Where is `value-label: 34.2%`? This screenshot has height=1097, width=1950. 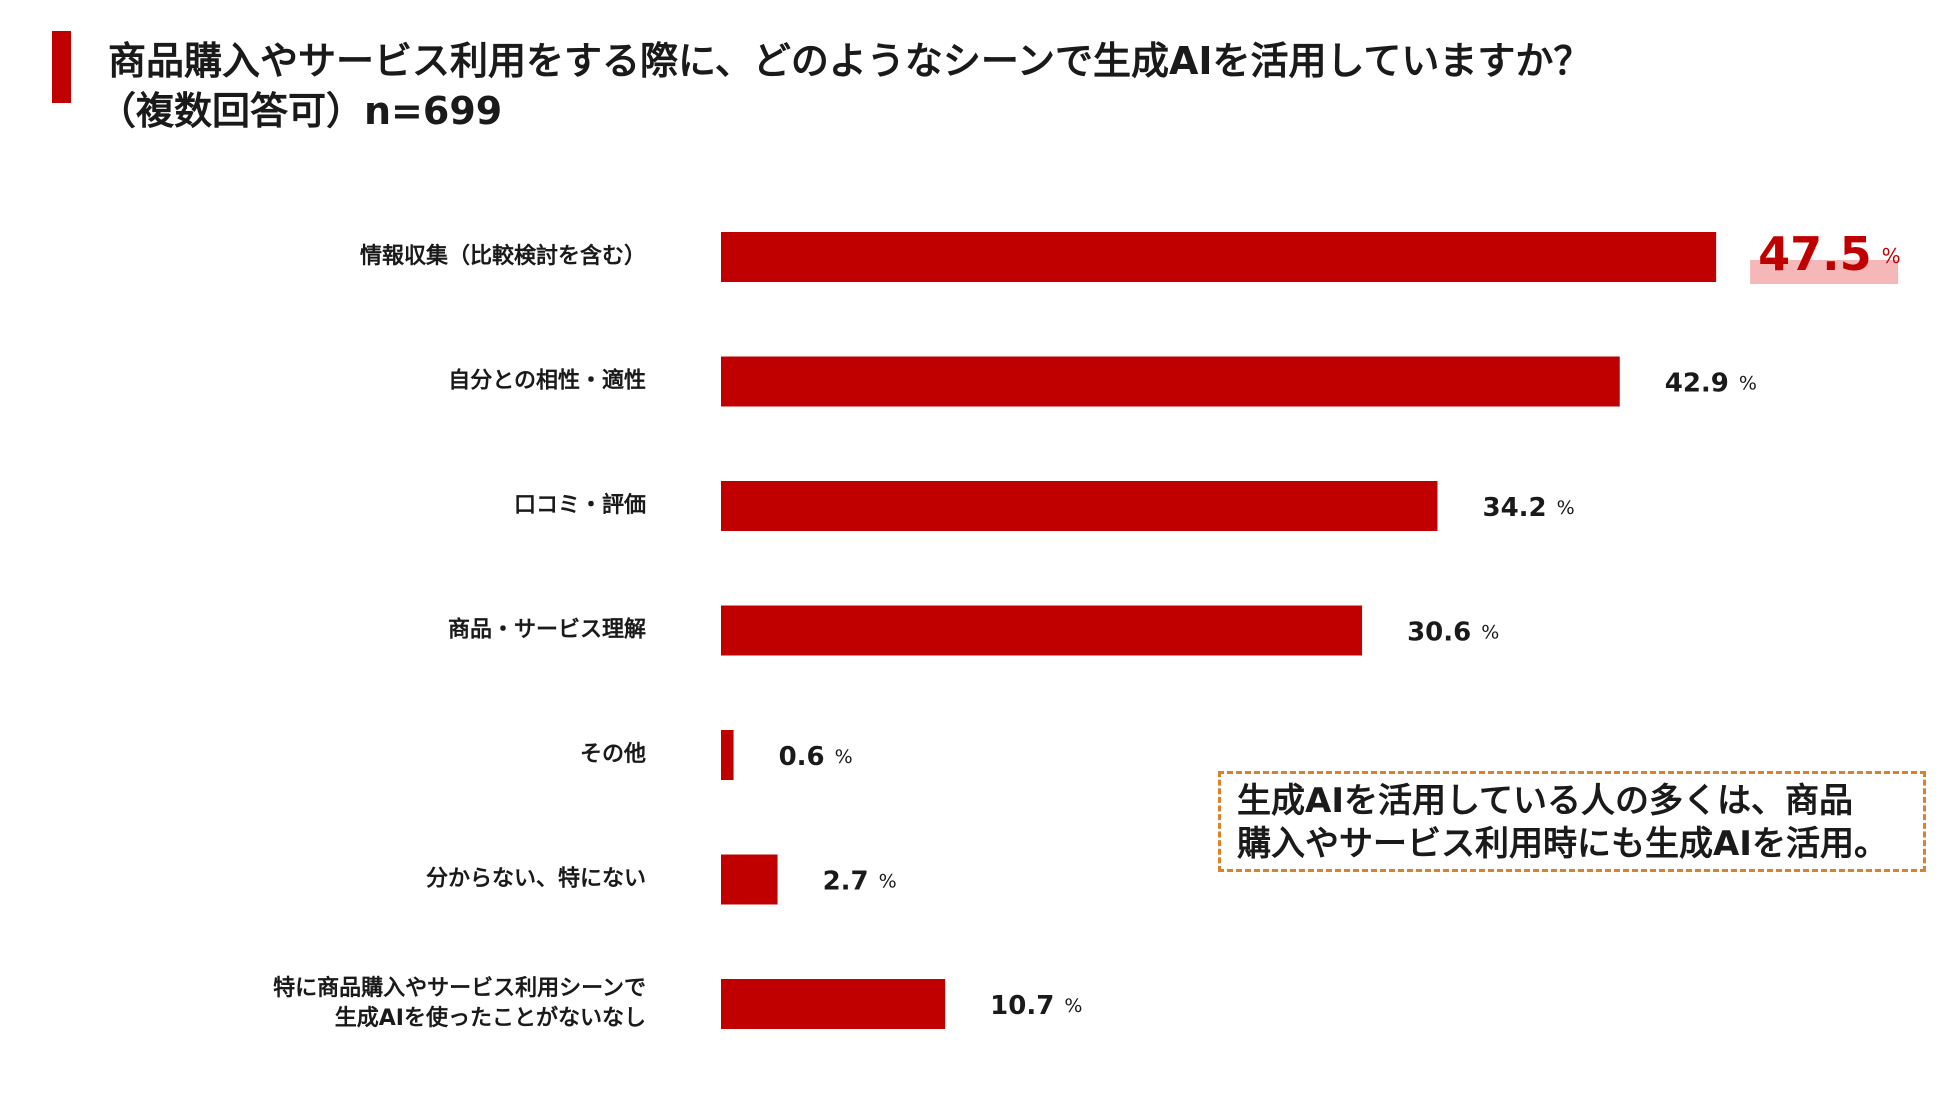 value-label: 34.2% is located at coordinates (1528, 508).